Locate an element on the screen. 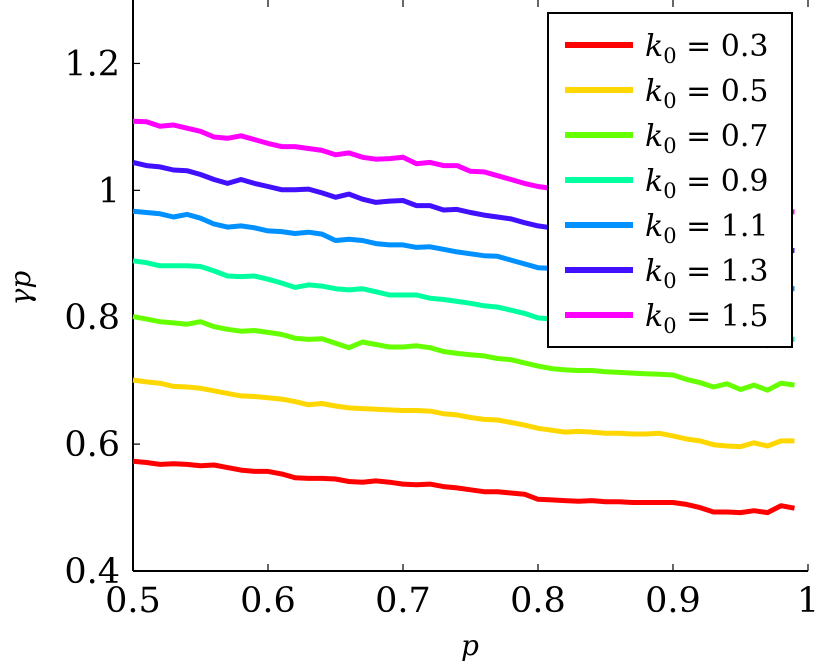 This screenshot has width=831, height=672. x-tick-label: 0.7 is located at coordinates (403, 601).